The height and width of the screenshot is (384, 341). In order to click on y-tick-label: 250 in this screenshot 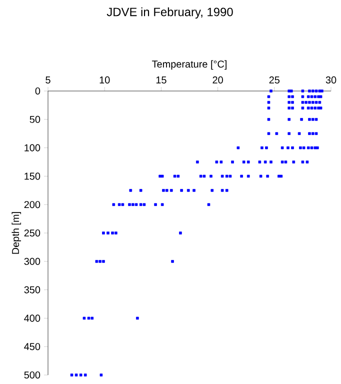, I will do `click(32, 233)`.